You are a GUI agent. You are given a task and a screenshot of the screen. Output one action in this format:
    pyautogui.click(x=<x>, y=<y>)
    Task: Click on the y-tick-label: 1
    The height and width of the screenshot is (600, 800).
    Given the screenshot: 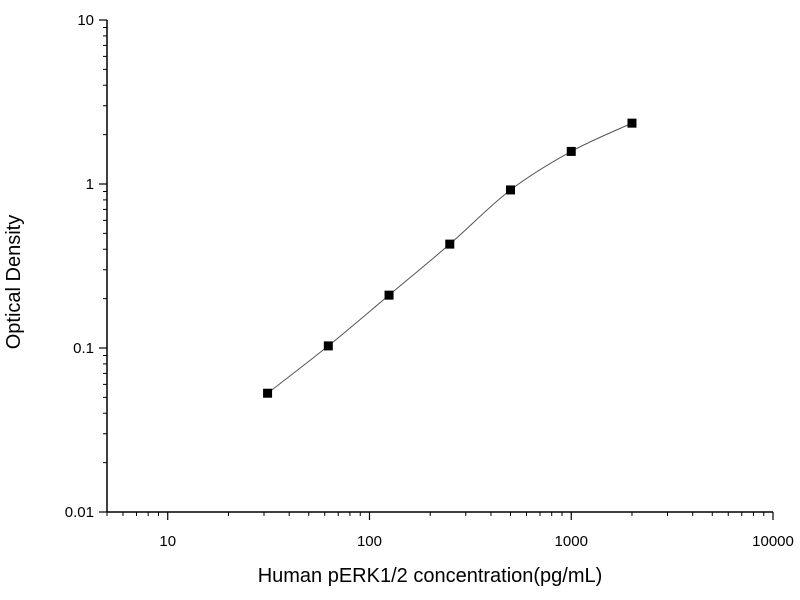 What is the action you would take?
    pyautogui.click(x=90, y=184)
    